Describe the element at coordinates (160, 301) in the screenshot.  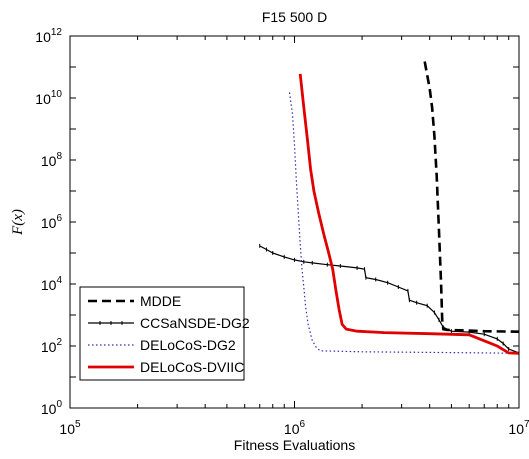
I see `legend-label-mdde: MDDE` at that location.